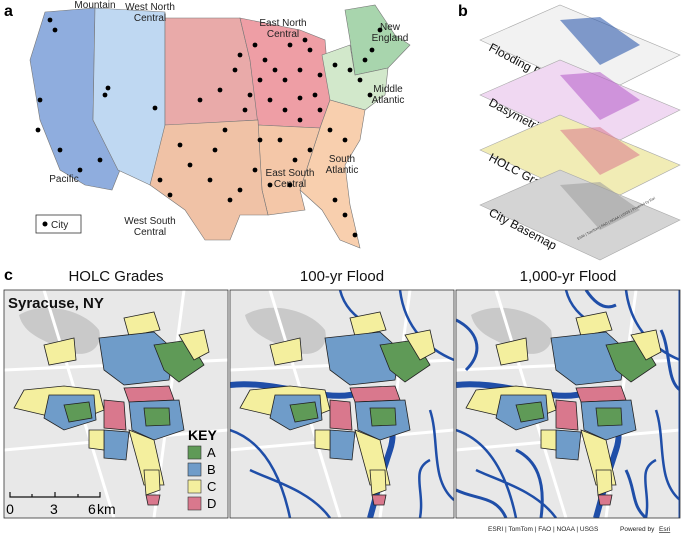  I want to click on region-label: South Atlantic, so click(342, 165).